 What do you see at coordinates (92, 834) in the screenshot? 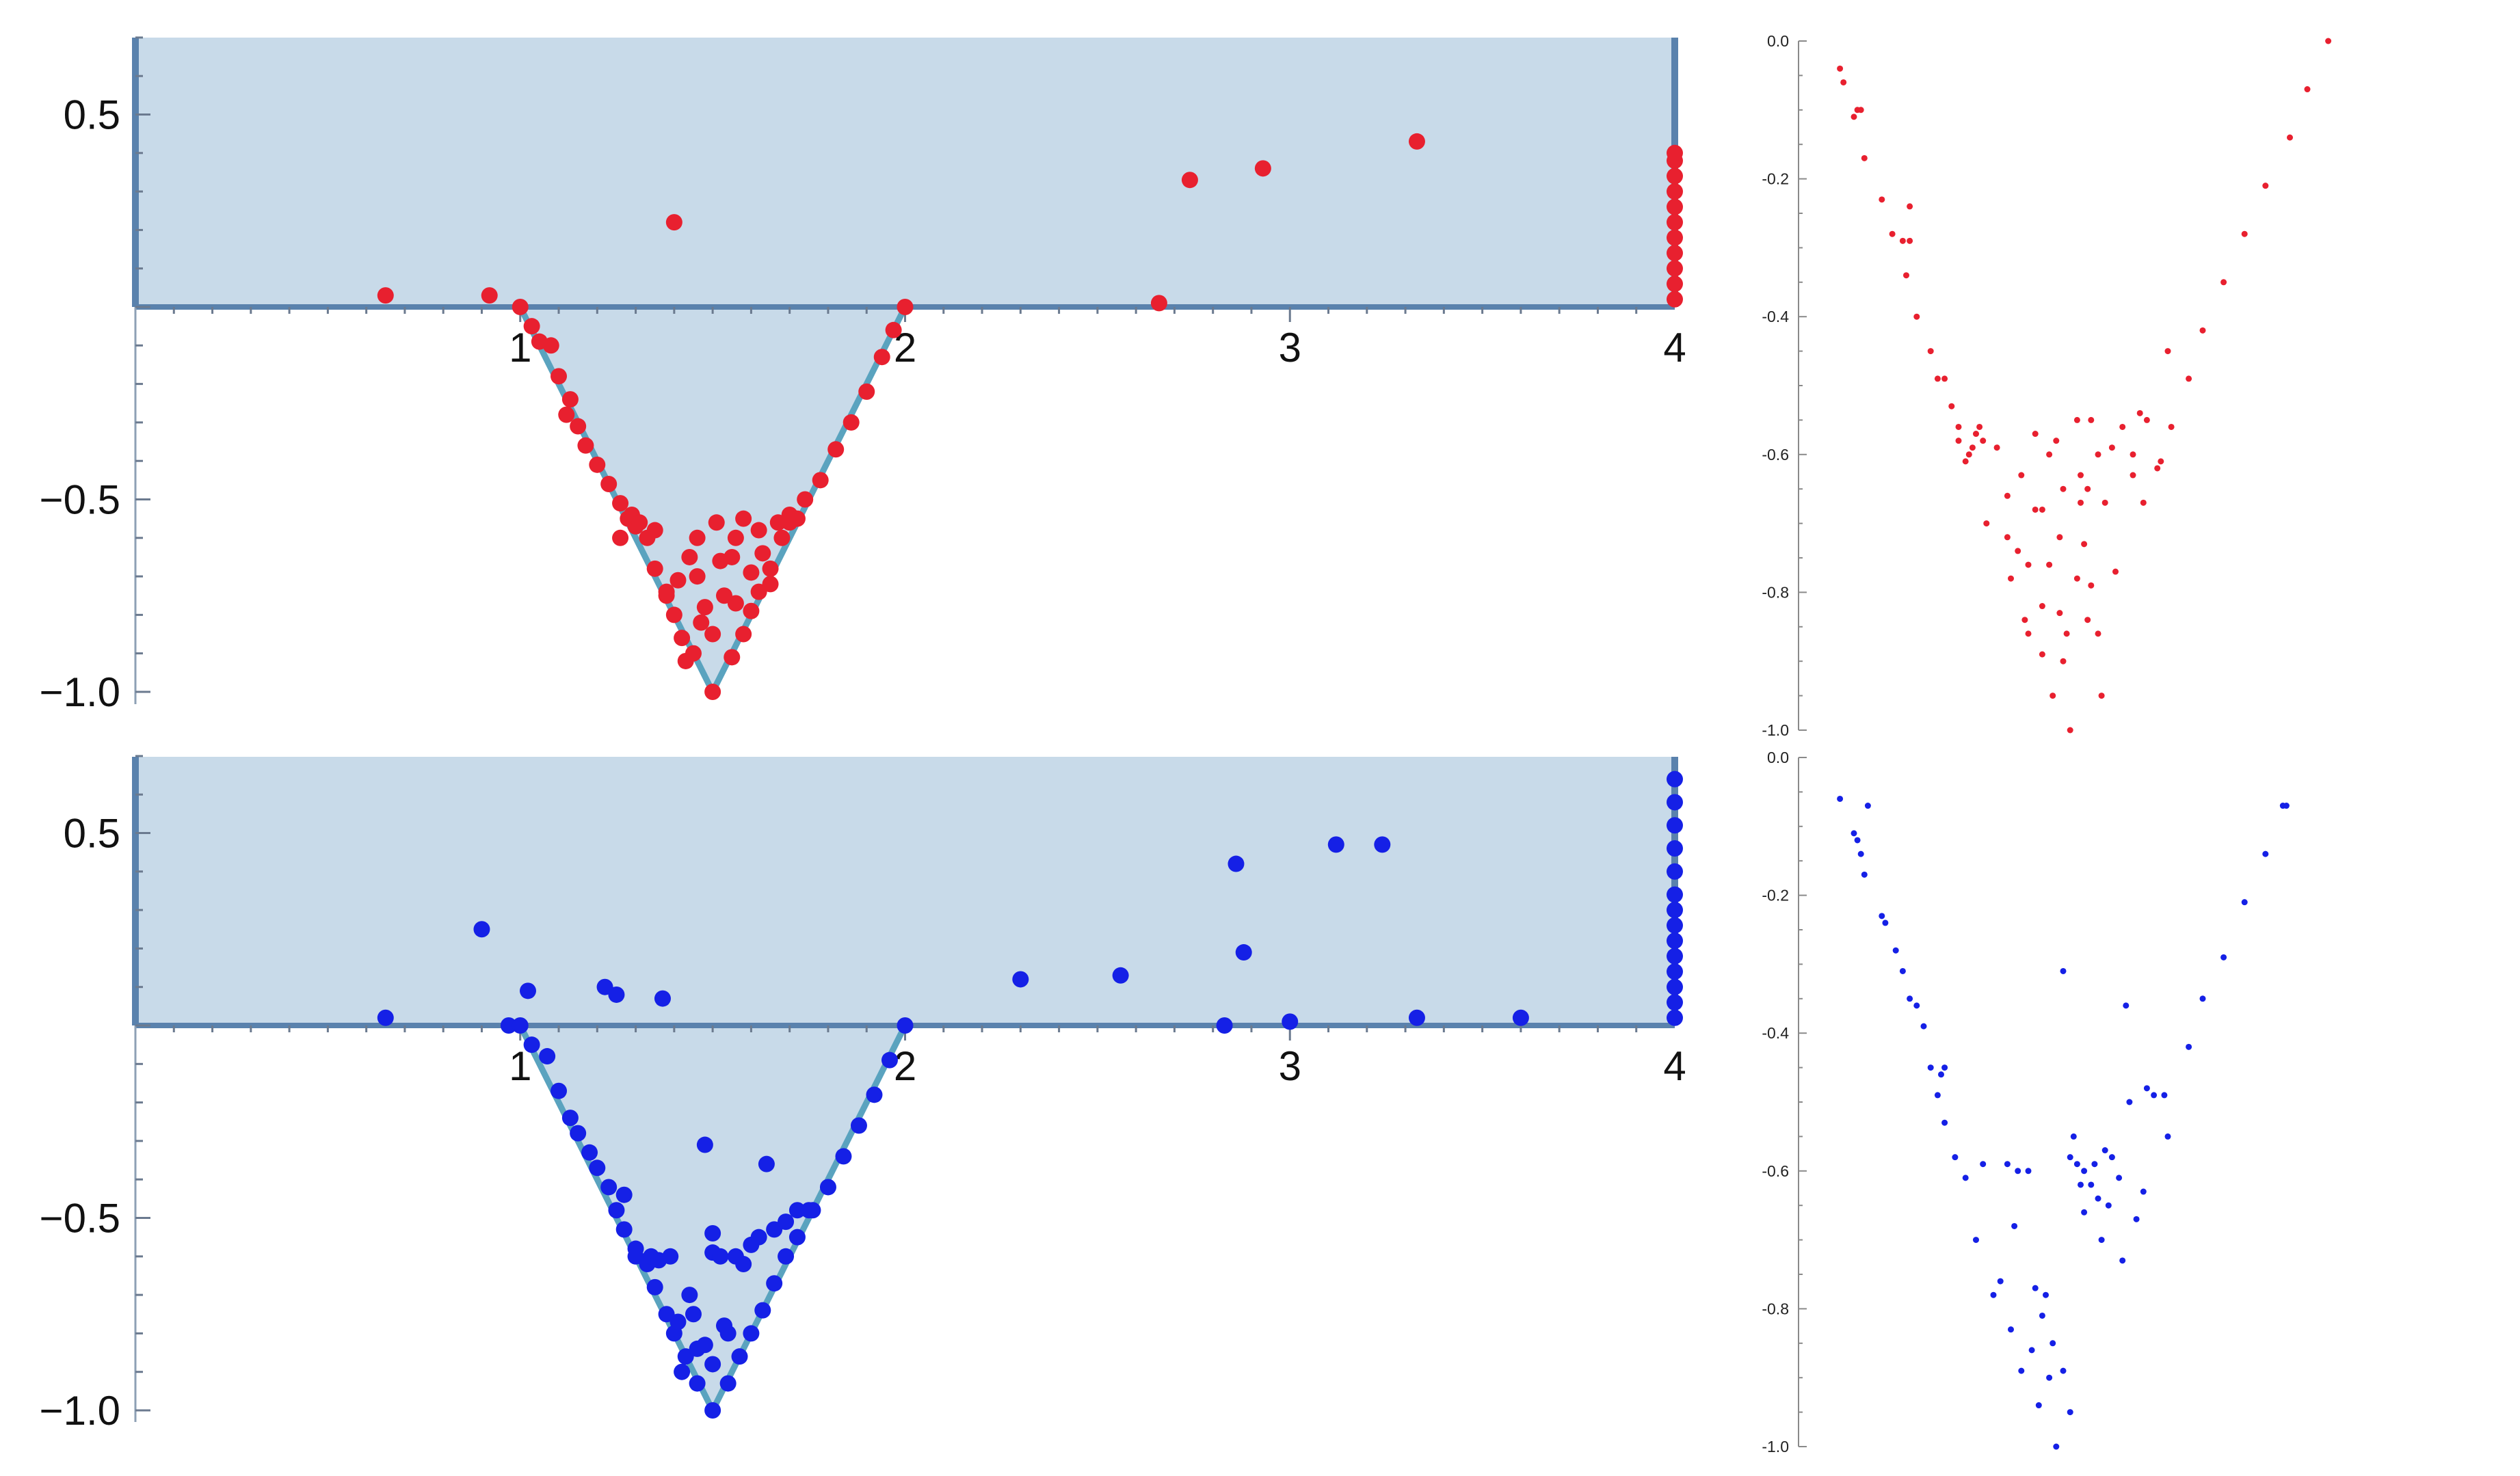
I see `y-tick-label: 0.5` at bounding box center [92, 834].